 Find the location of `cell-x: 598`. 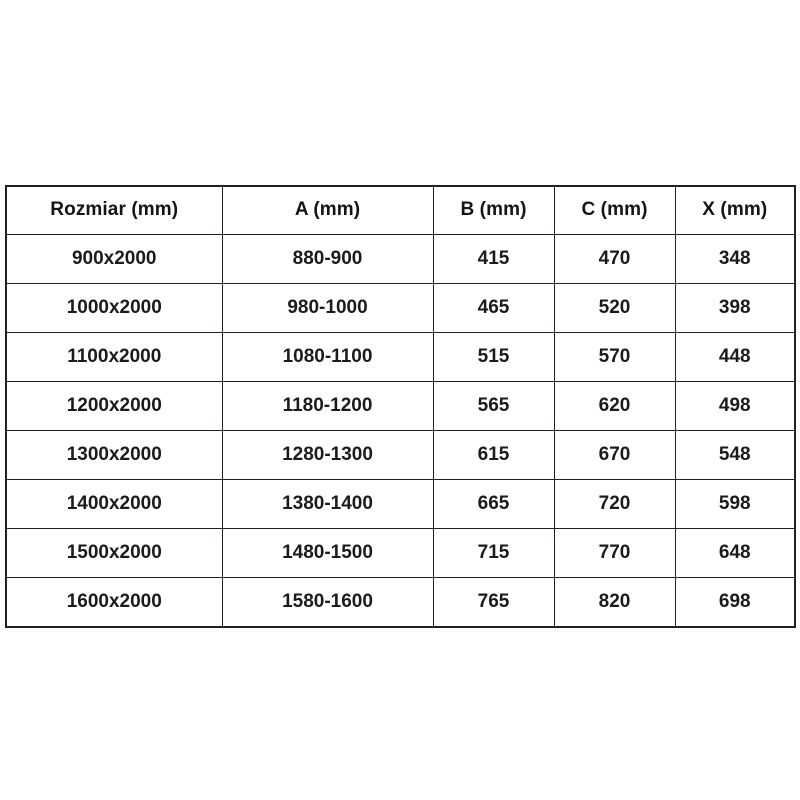

cell-x: 598 is located at coordinates (735, 504).